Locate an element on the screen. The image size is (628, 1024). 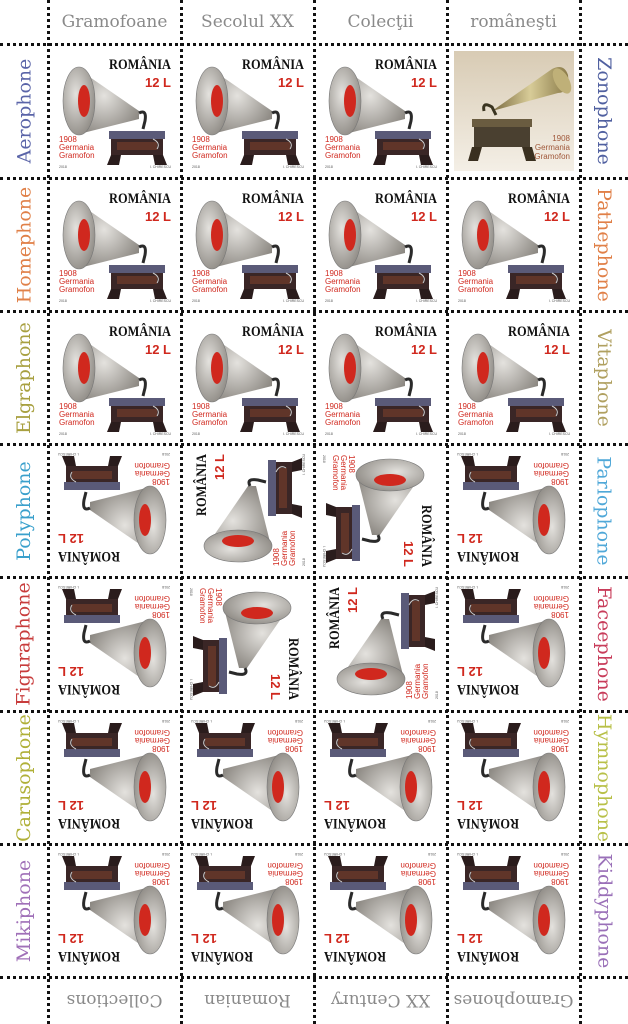
stamp: 1908 Germania Gramofon is located at coordinates (513, 110).